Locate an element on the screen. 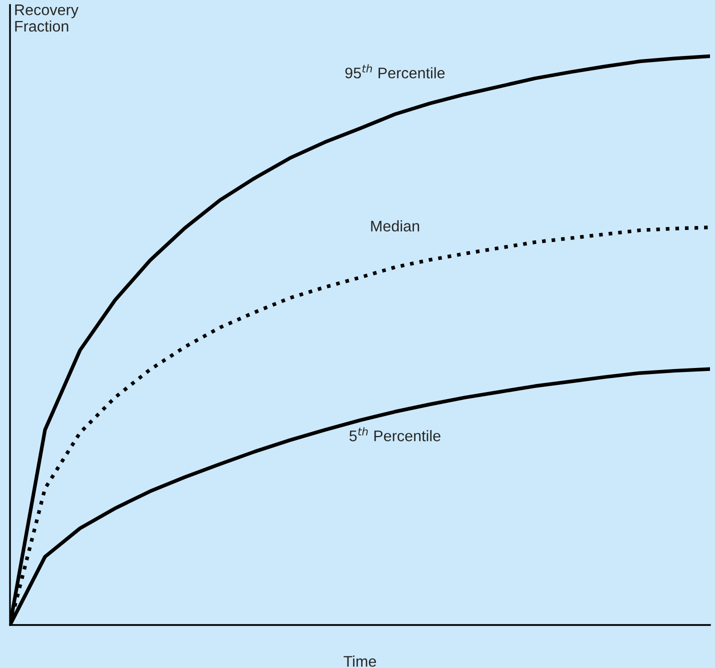 The width and height of the screenshot is (715, 668). series-label: 95$^{th}$ Percentile is located at coordinates (395, 71).